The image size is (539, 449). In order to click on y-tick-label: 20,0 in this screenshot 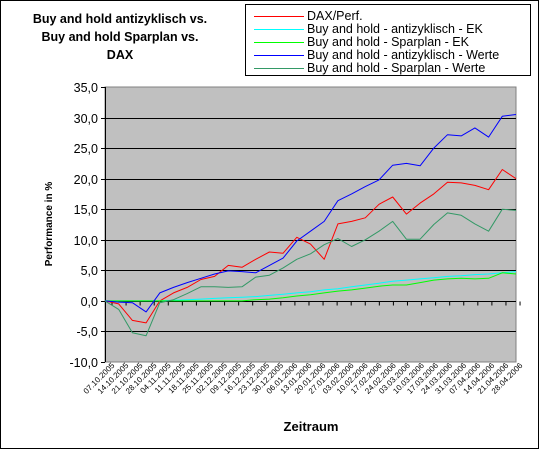, I will do `click(86, 180)`.